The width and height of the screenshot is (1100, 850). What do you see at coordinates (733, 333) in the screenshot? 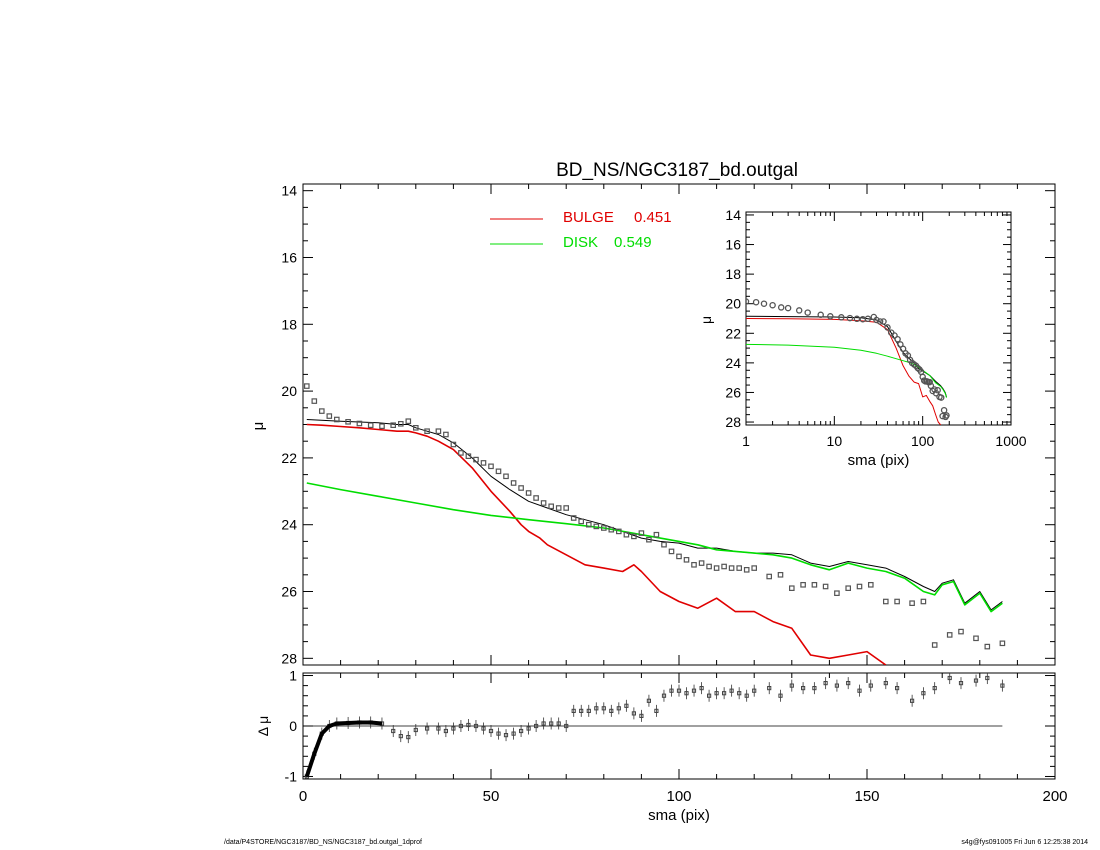
I see `inset-y-tick-label: 22` at bounding box center [733, 333].